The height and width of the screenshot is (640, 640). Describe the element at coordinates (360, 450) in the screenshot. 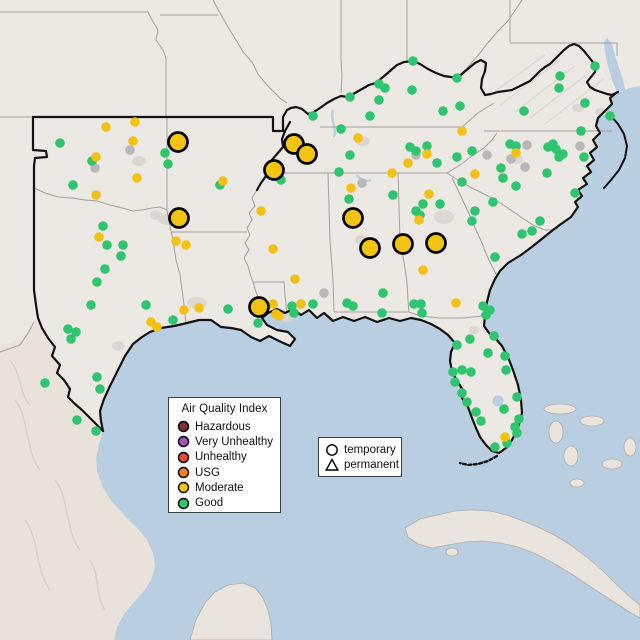

I see `legend-item-temporary: temporary` at that location.